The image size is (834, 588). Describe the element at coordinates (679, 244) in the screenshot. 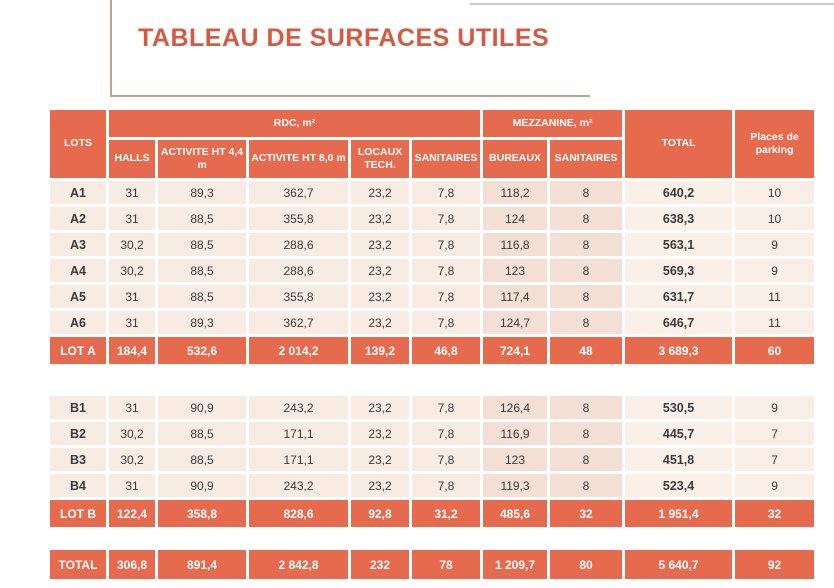

I see `data-cell: 563,1` at that location.